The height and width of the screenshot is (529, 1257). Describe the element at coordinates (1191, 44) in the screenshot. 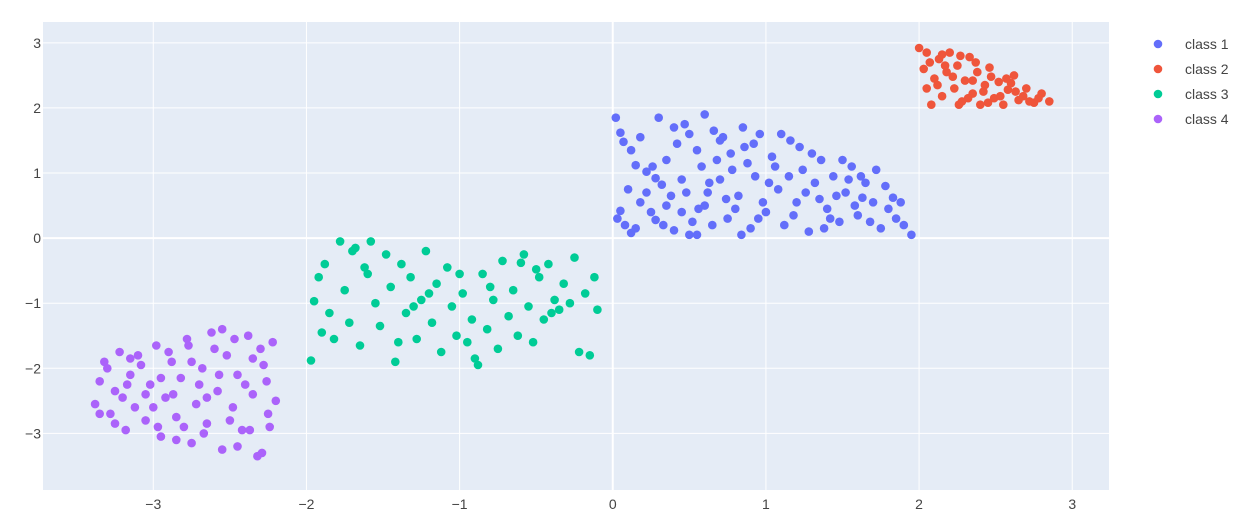

I see `legend-item-class-1: class 1` at that location.